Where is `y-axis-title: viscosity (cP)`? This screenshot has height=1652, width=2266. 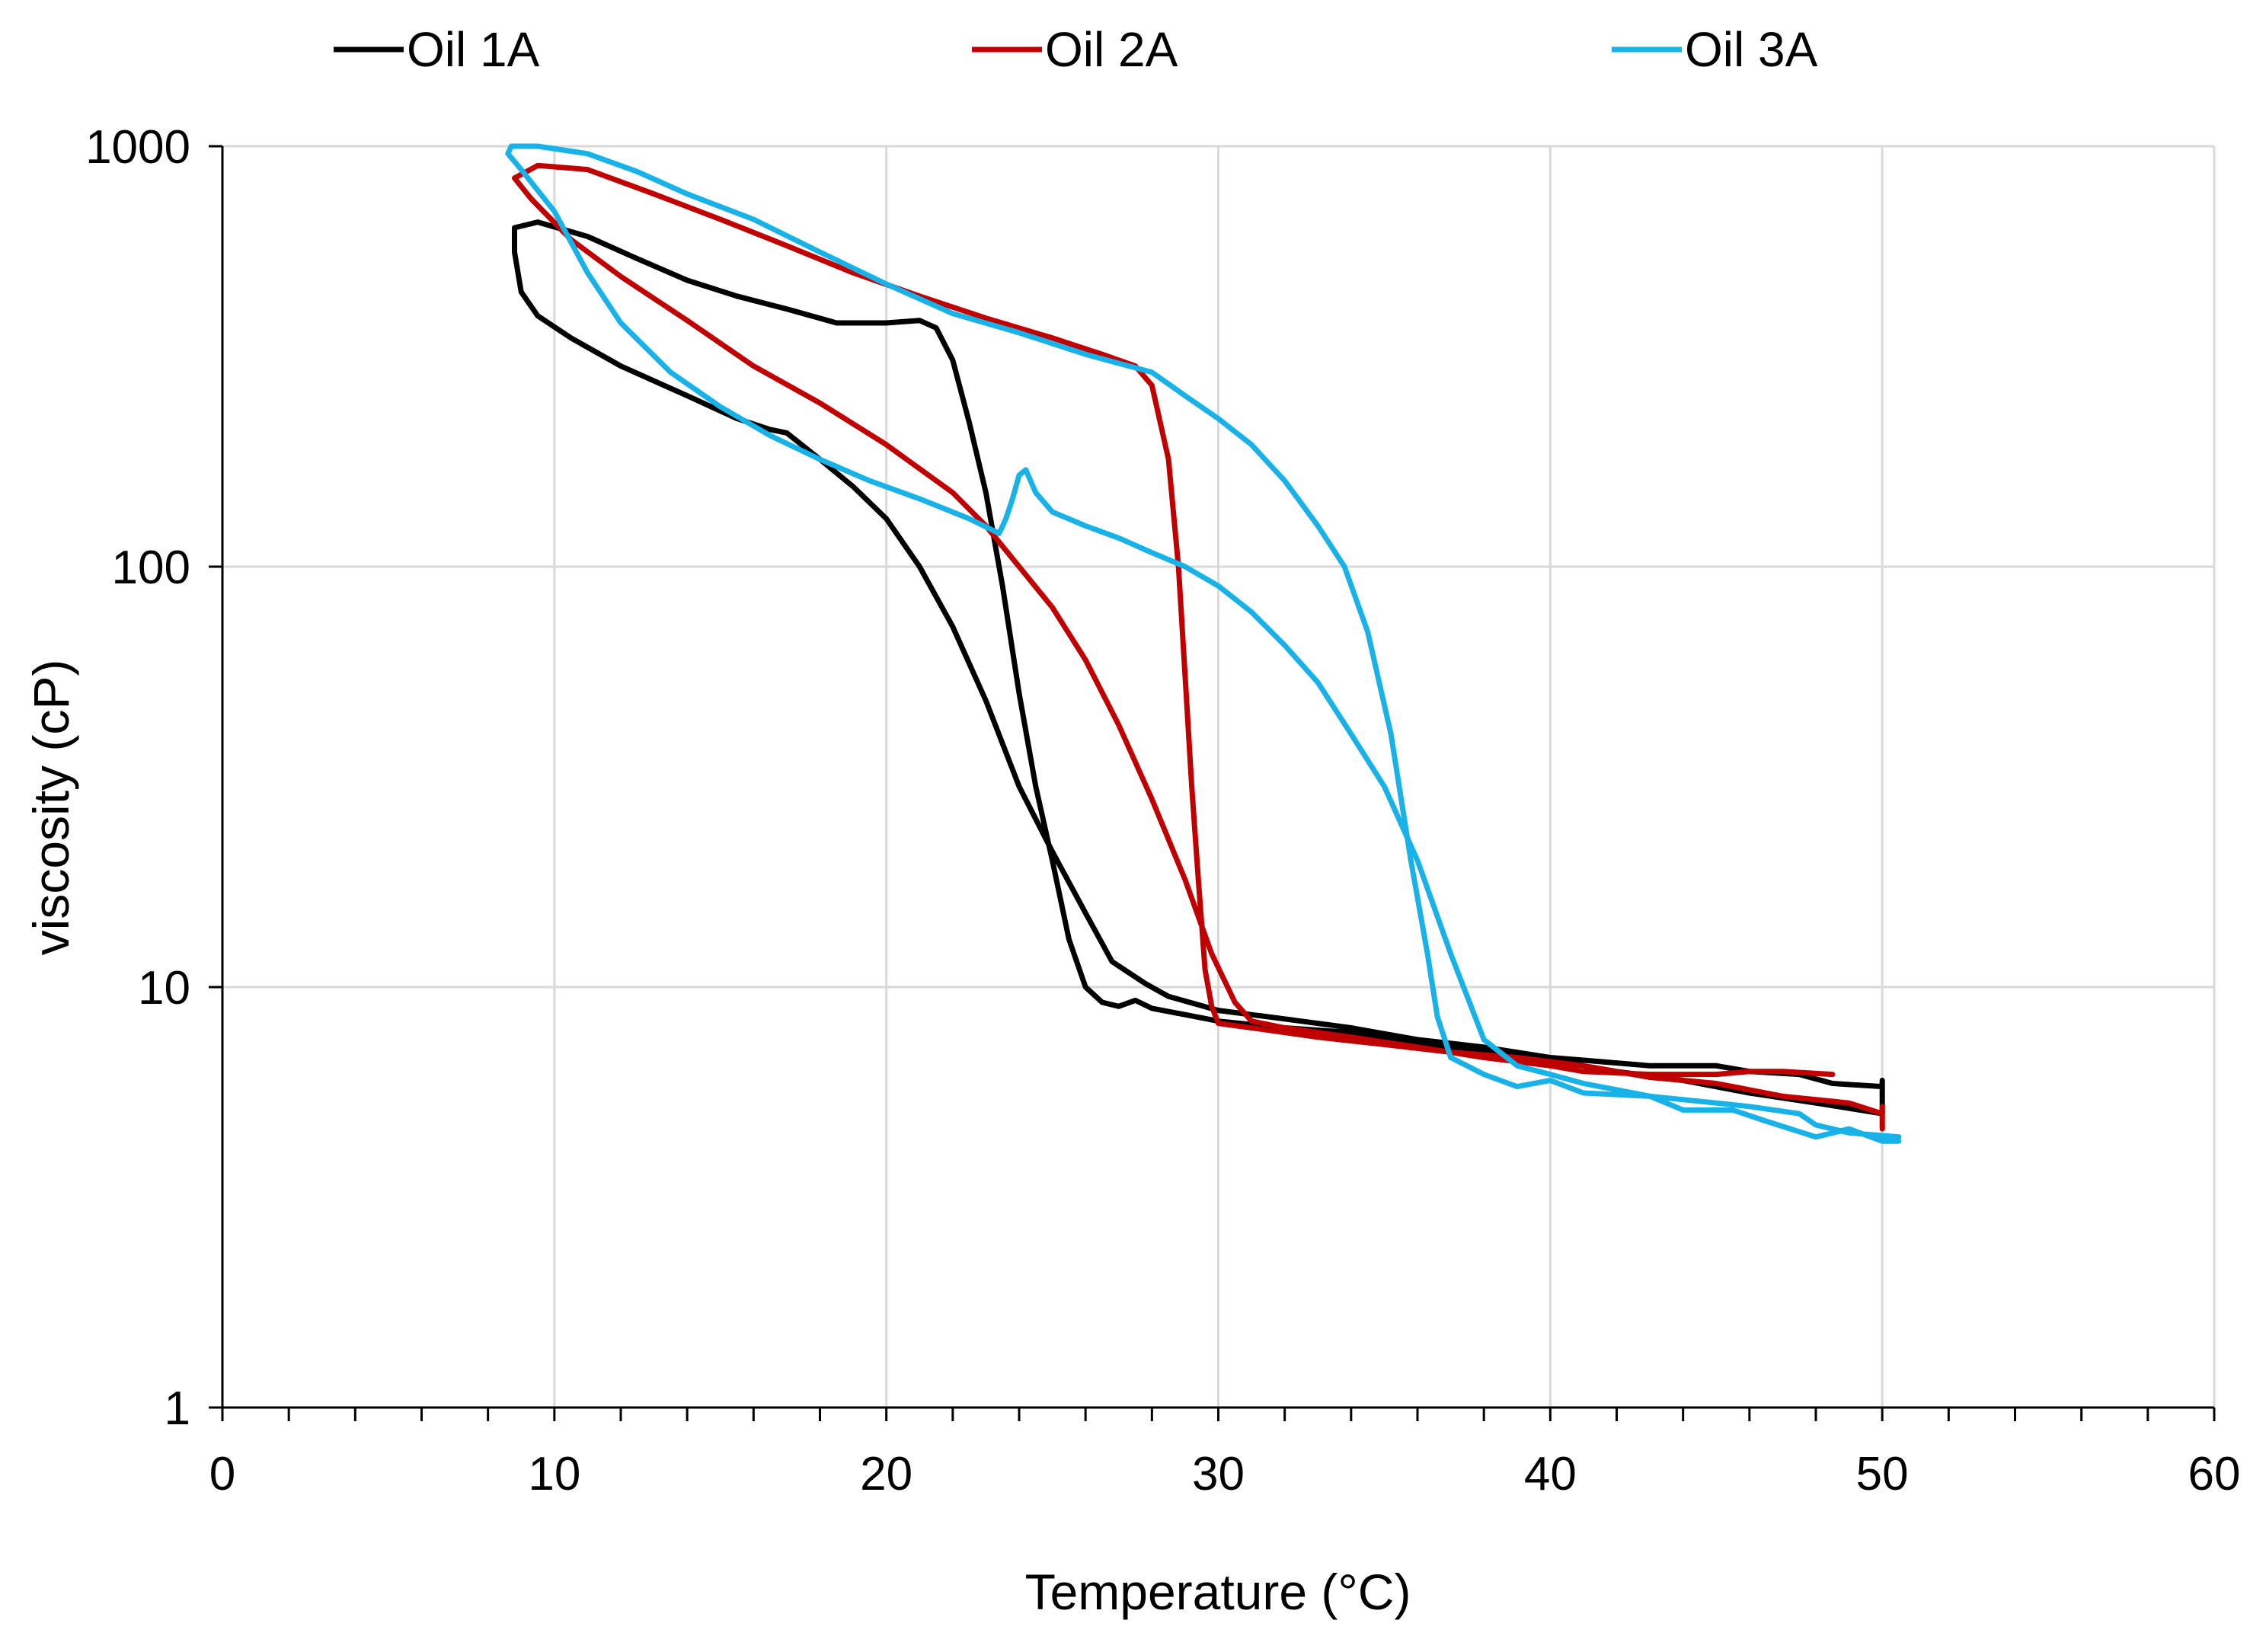
y-axis-title: viscosity (cP) is located at coordinates (51, 808).